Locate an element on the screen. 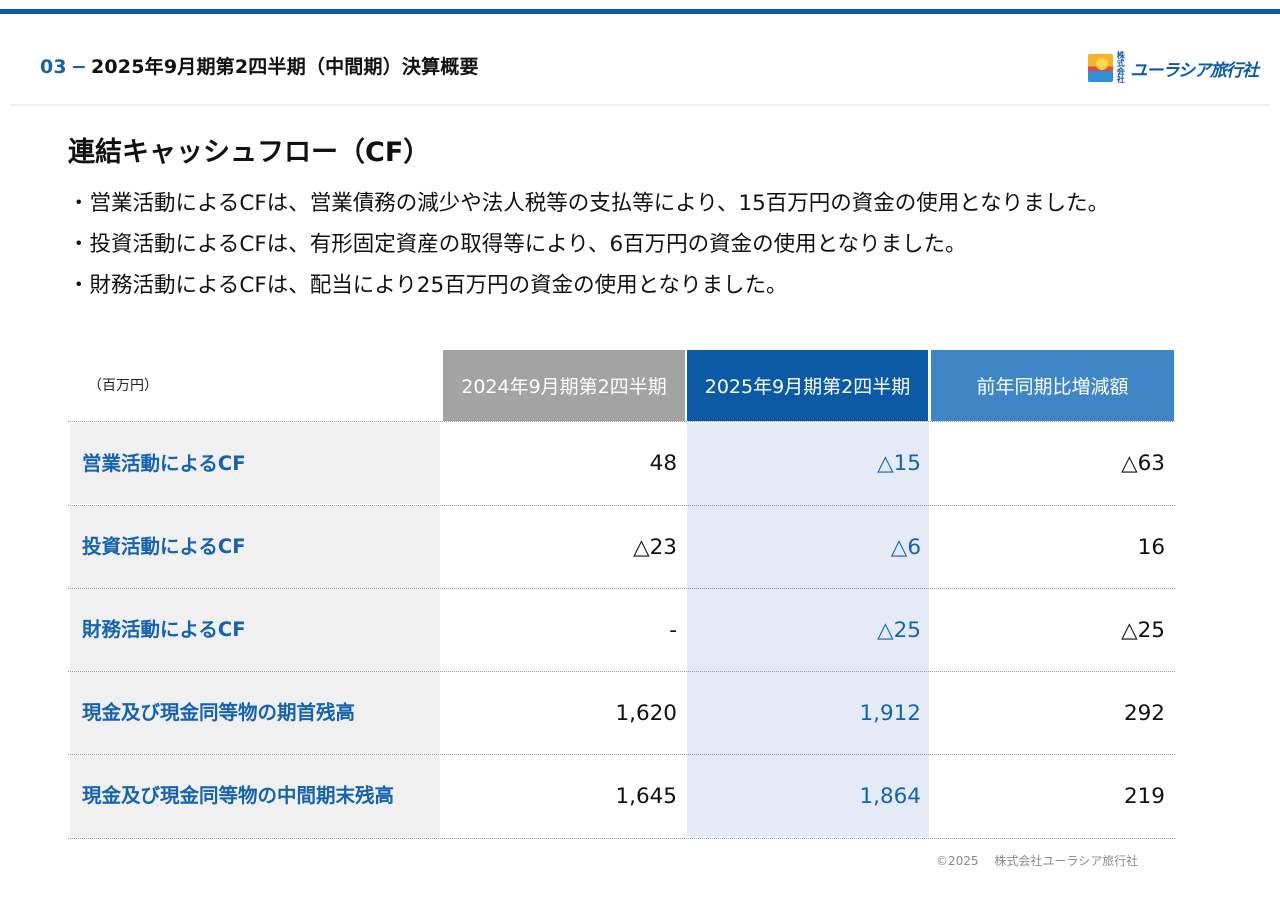 This screenshot has height=905, width=1280. cell-investing-change: 16 is located at coordinates (1151, 547).